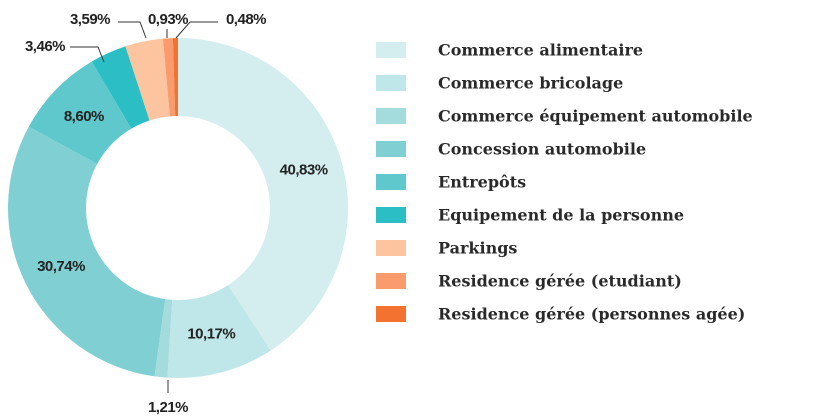  What do you see at coordinates (211, 334) in the screenshot?
I see `value-label: 10,17%` at bounding box center [211, 334].